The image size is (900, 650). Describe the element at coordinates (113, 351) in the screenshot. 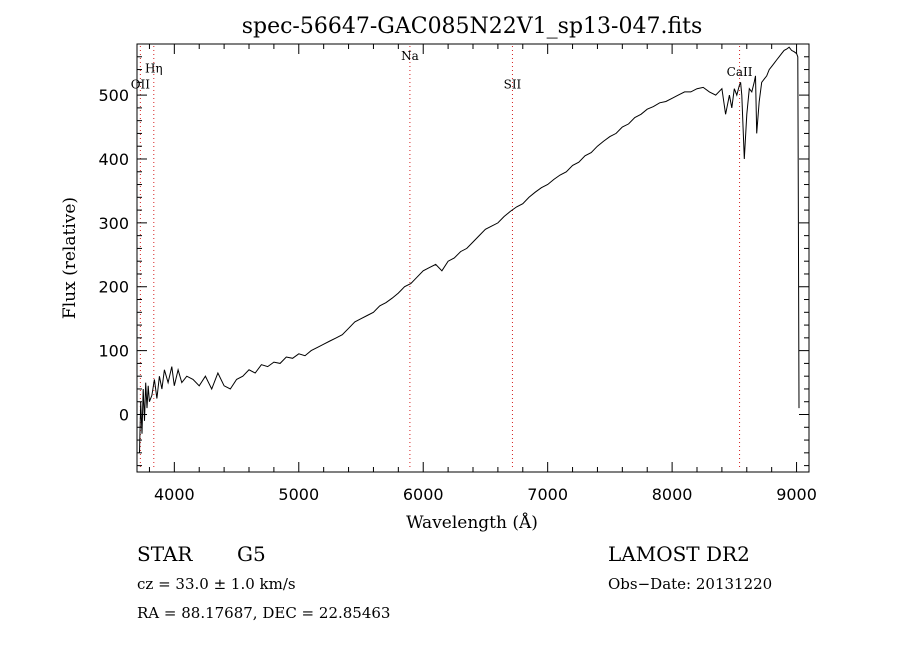

I see `y-tick-label: 100` at that location.